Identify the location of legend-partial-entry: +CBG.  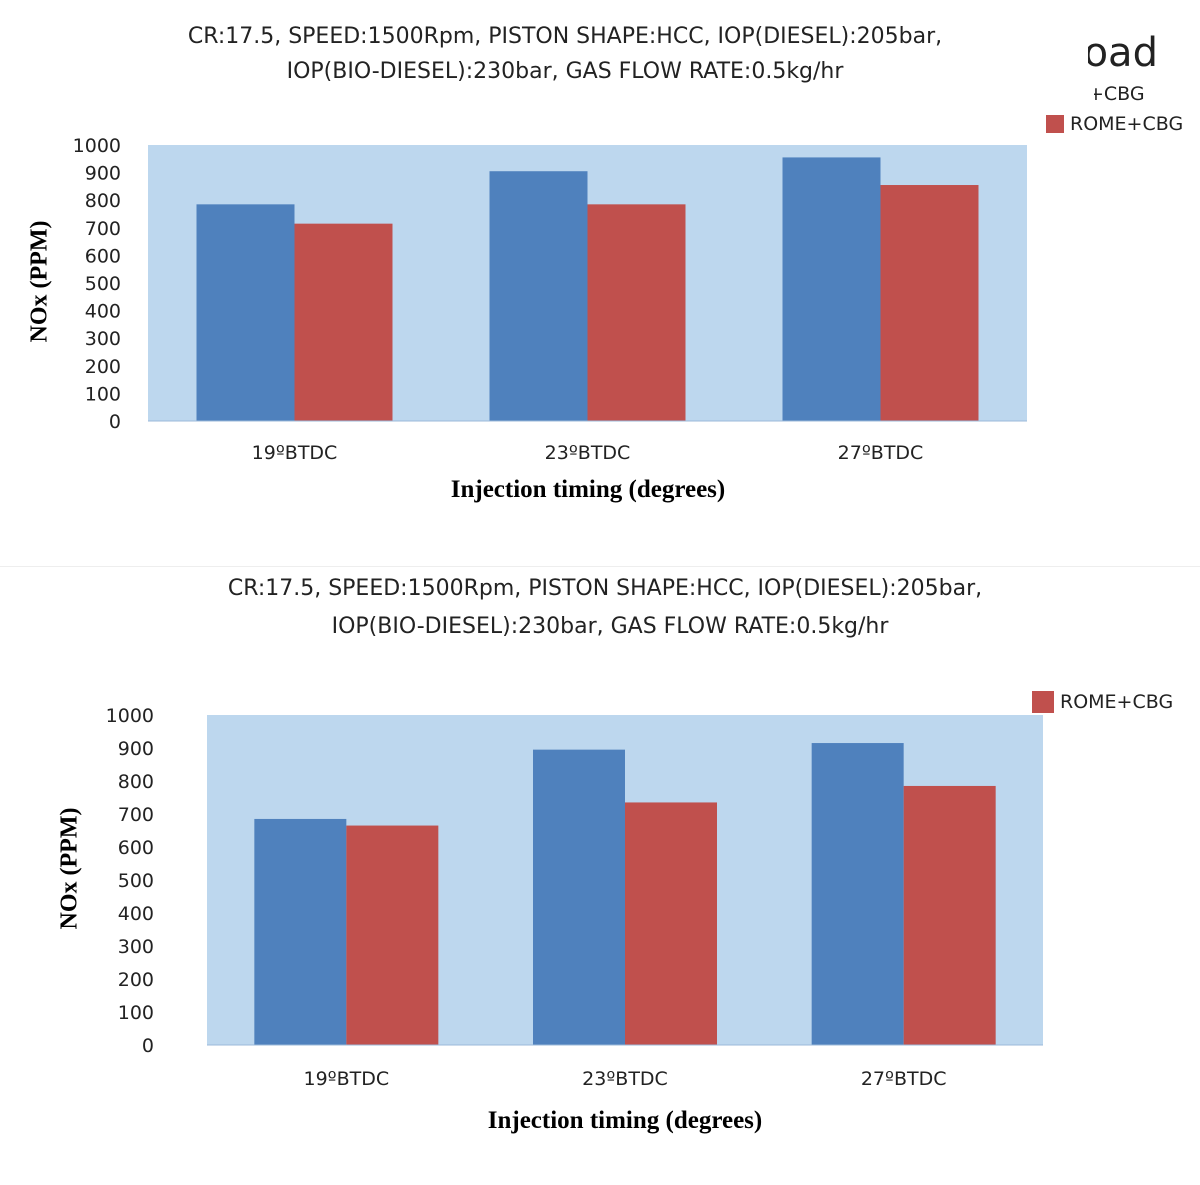
(1119, 94).